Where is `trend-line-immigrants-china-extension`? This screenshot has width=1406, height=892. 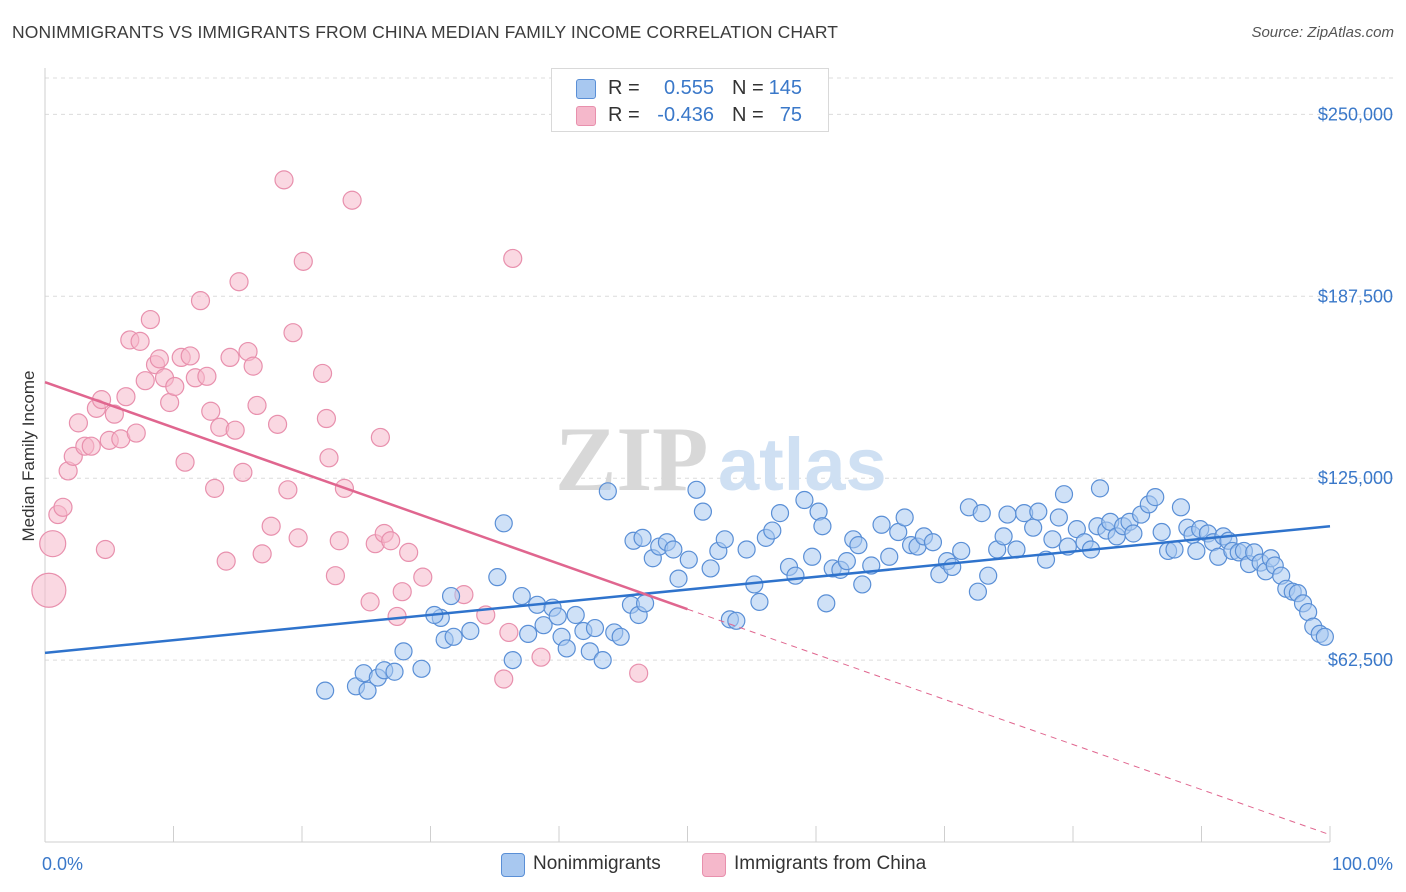
trend-line-immigrants-china-extension is located at coordinates (1009, 722).